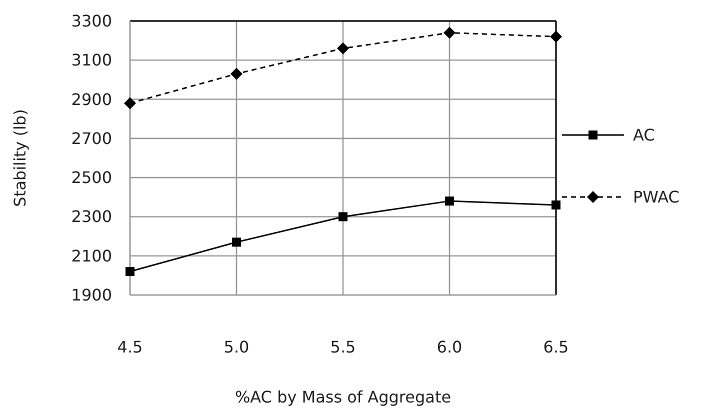 This screenshot has width=708, height=419. What do you see at coordinates (130, 347) in the screenshot?
I see `x-tick-label: 4.5` at bounding box center [130, 347].